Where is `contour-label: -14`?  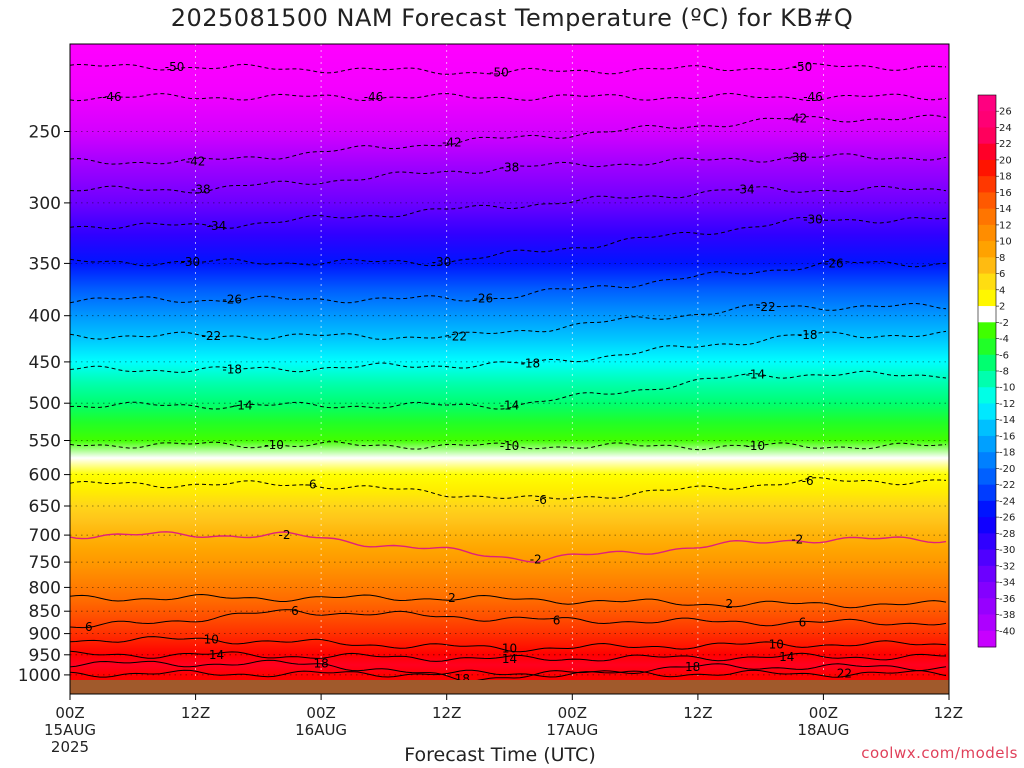 contour-label: -14 is located at coordinates (243, 406).